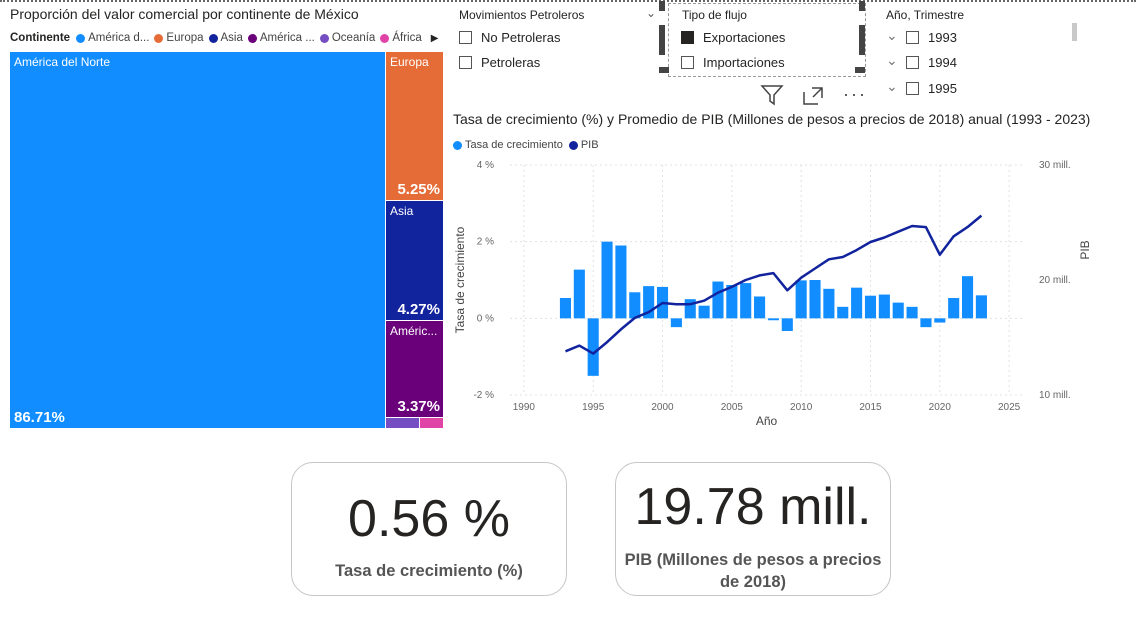 The width and height of the screenshot is (1136, 632). Describe the element at coordinates (434, 38) in the screenshot. I see `legend-next-arrow-icon: ▶` at that location.